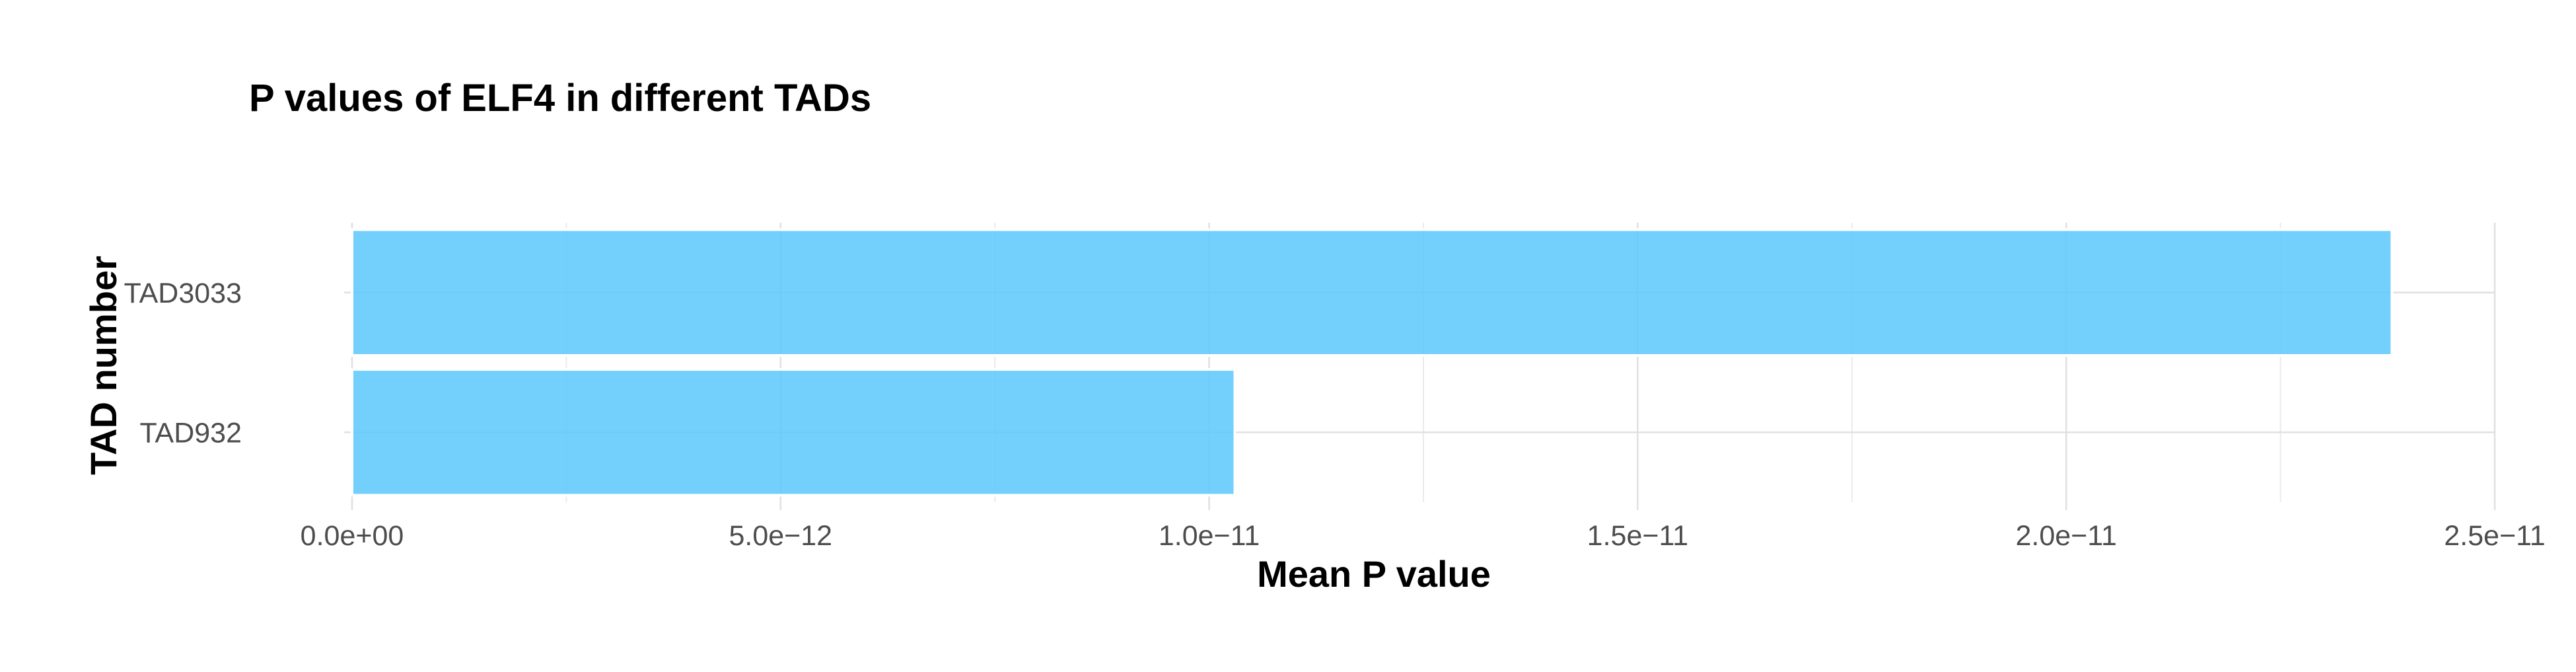  What do you see at coordinates (794, 433) in the screenshot?
I see `bar-tad932` at bounding box center [794, 433].